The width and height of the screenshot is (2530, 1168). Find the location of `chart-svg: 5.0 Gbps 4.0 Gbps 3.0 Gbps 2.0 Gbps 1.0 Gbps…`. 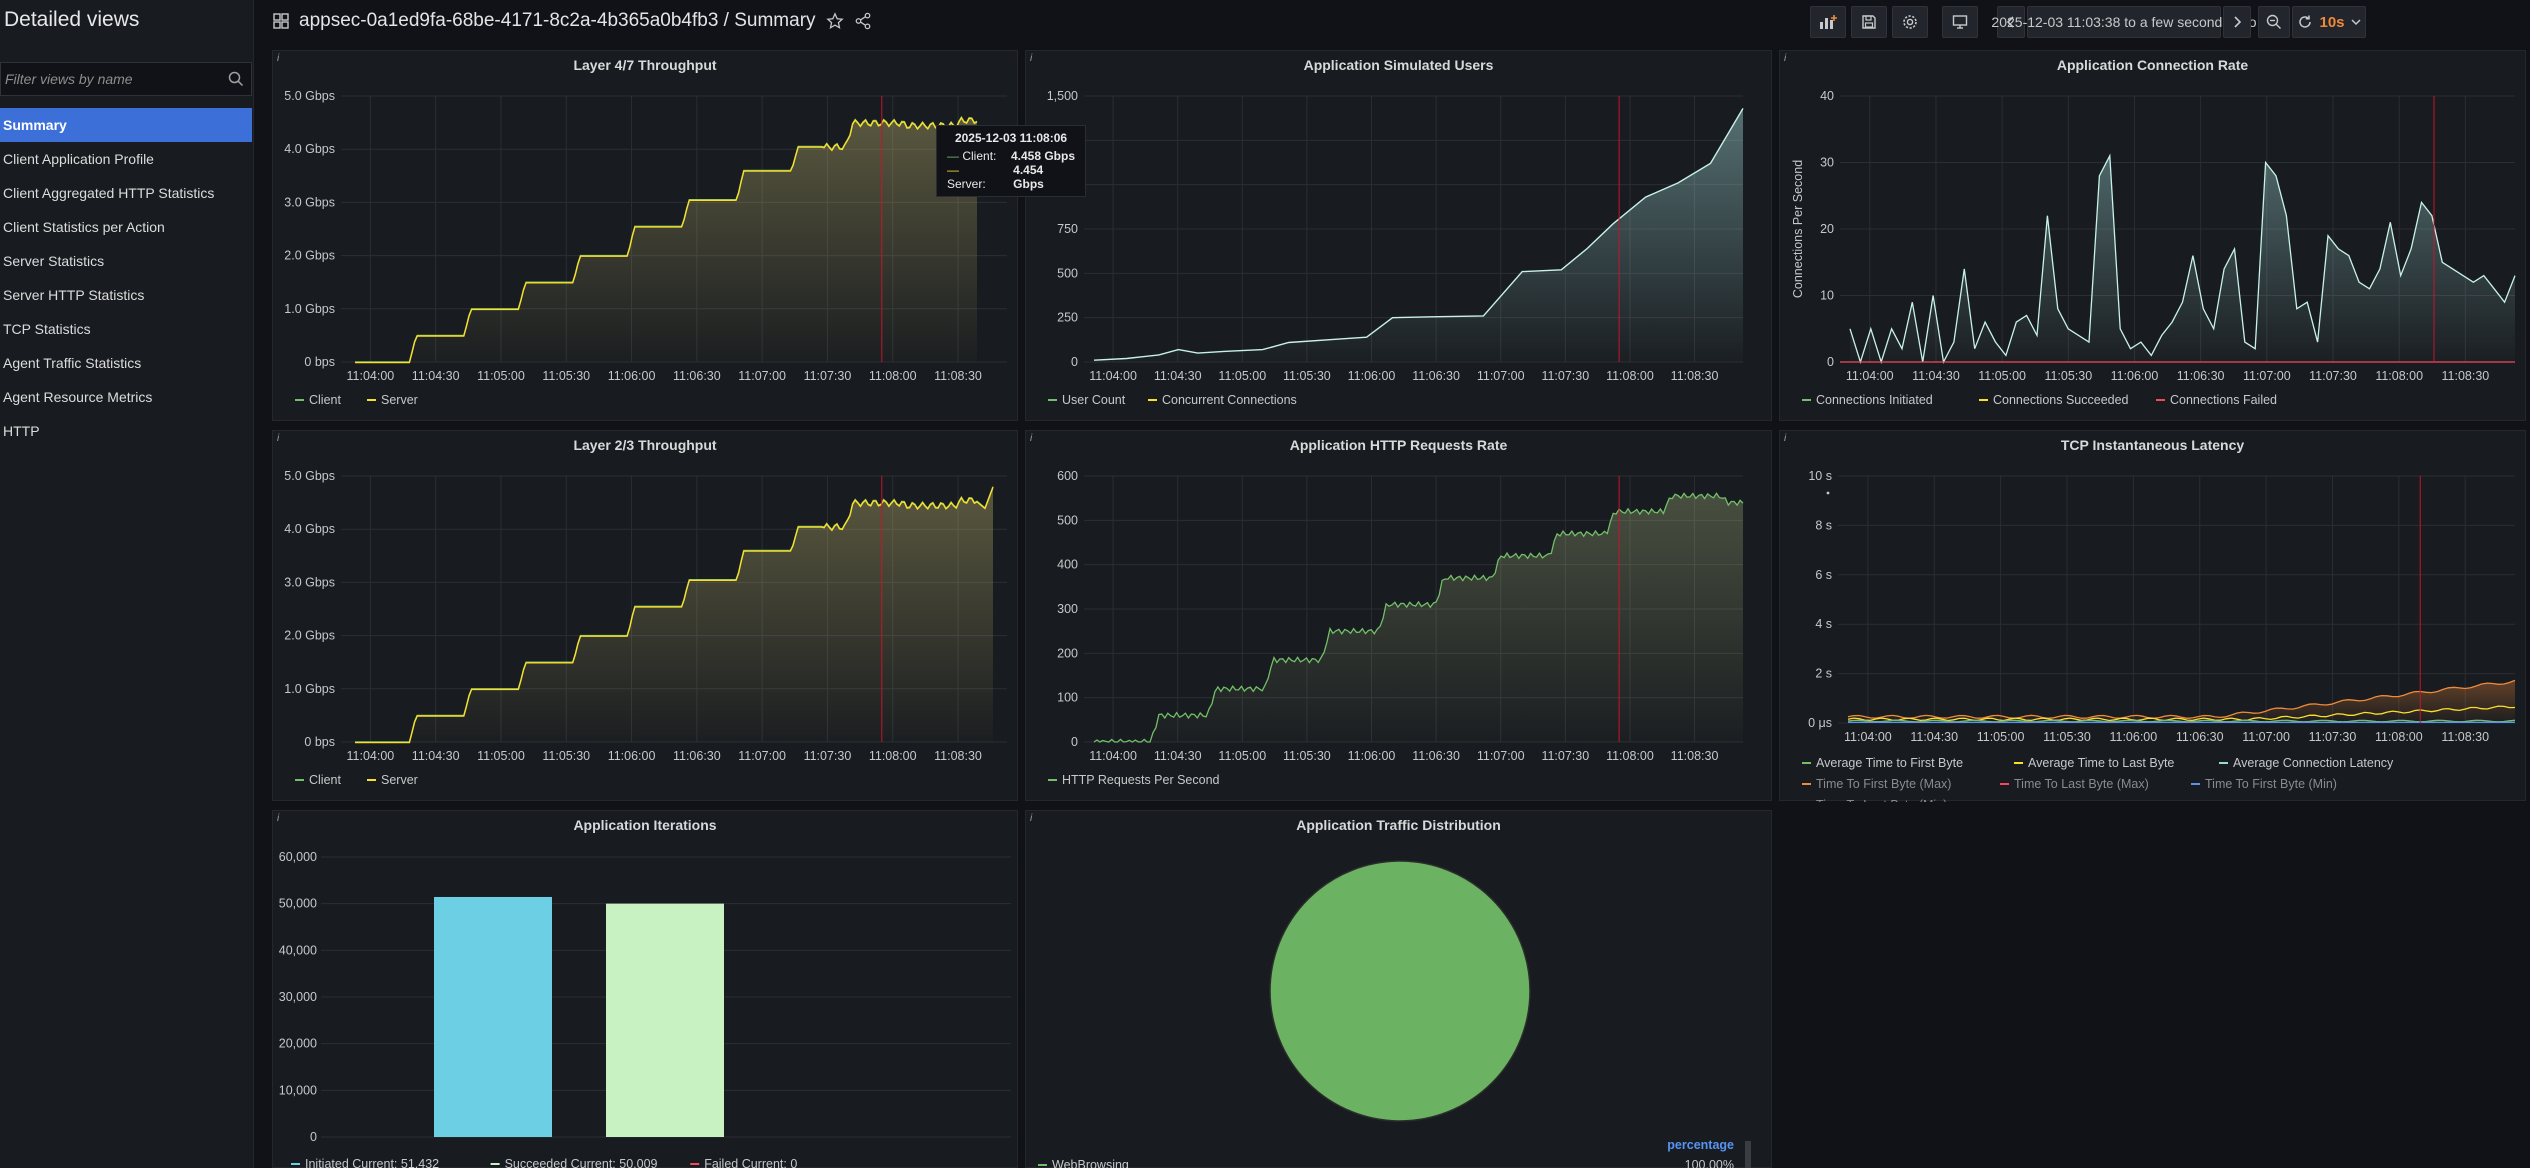

chart-svg: 5.0 Gbps 4.0 Gbps 3.0 Gbps 2.0 Gbps 1.0 Gbps… is located at coordinates (645, 248).